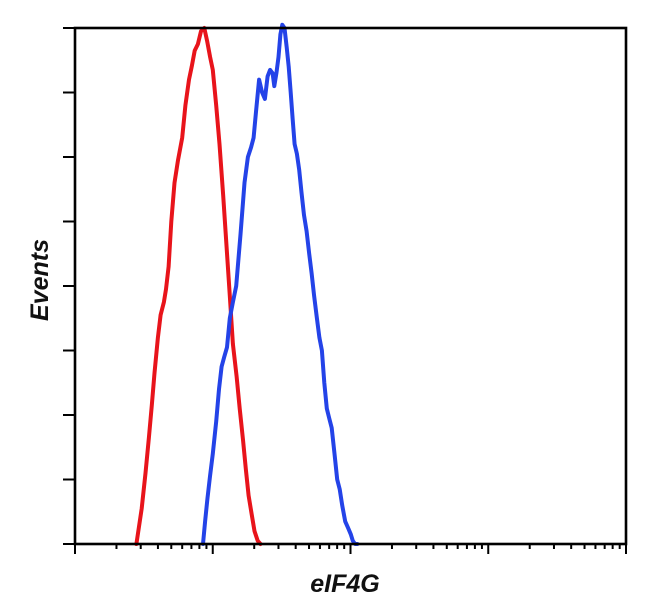 This screenshot has width=650, height=616. What do you see at coordinates (40, 280) in the screenshot?
I see `y-axis-label: Events` at bounding box center [40, 280].